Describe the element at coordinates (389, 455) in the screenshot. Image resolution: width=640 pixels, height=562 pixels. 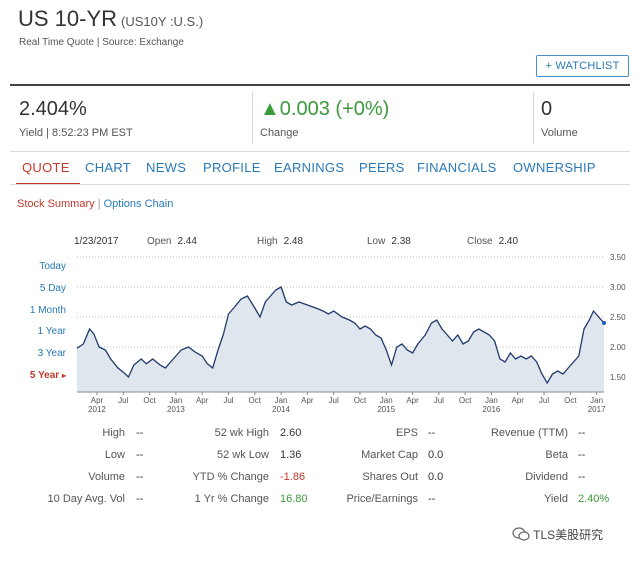
I see `stat-market-cap-label: Market Cap` at that location.